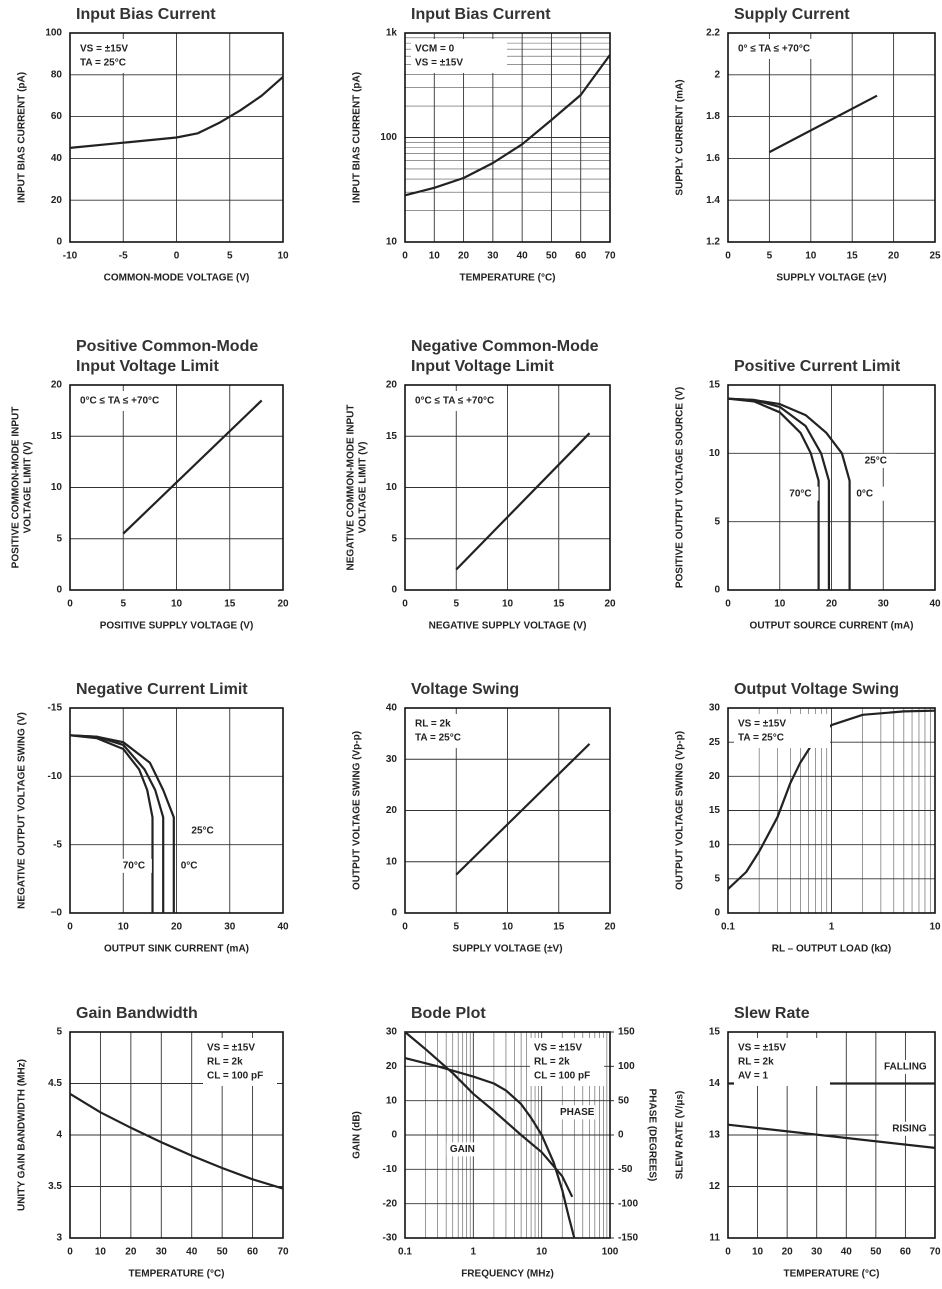 This screenshot has height=1289, width=942. Describe the element at coordinates (876, 1252) in the screenshot. I see `x-tick-label: 50` at that location.